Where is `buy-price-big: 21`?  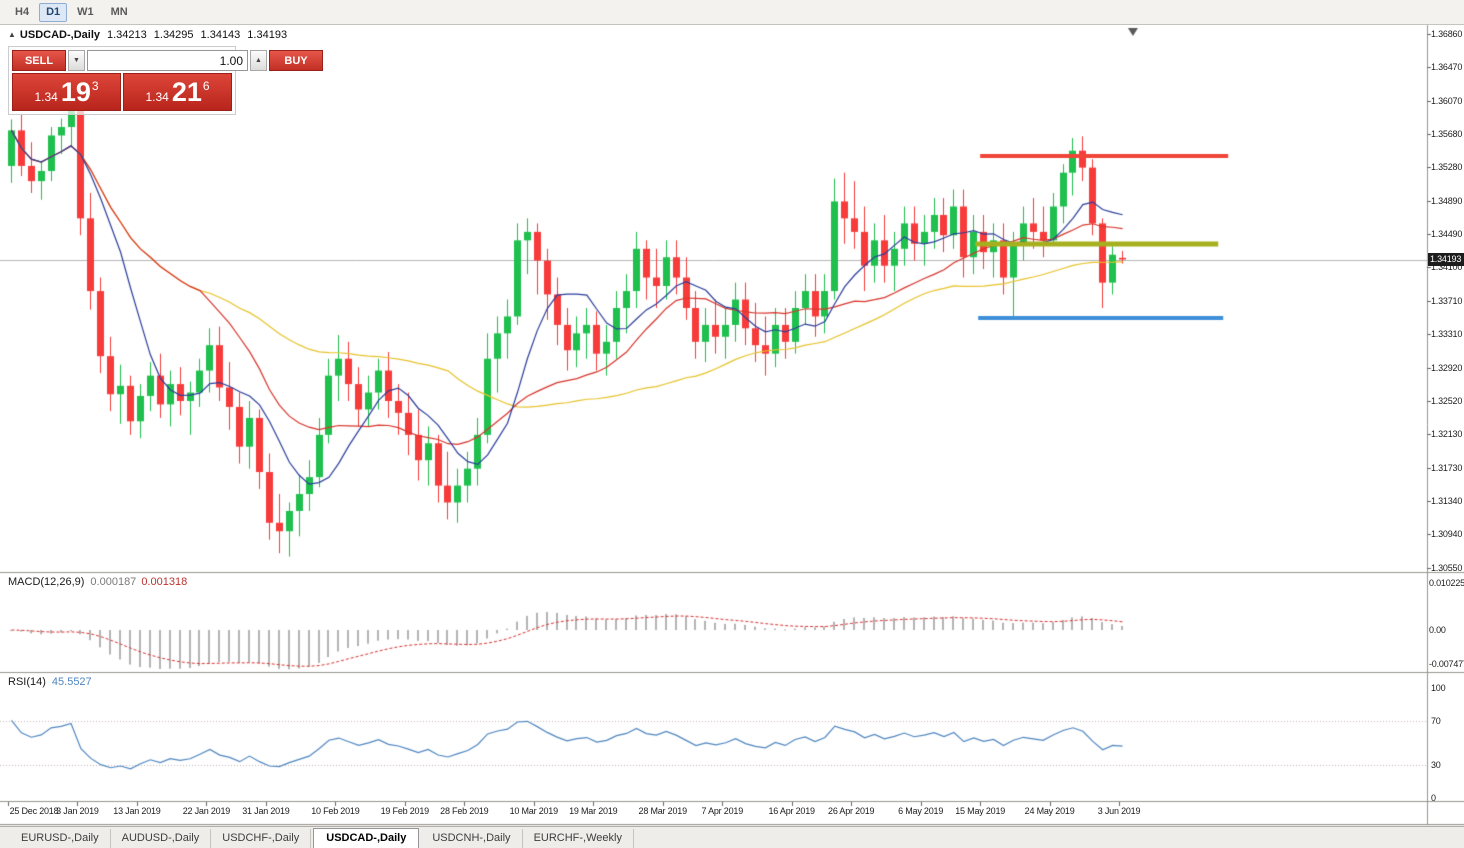
buy-price-big: 21 is located at coordinates (186, 91).